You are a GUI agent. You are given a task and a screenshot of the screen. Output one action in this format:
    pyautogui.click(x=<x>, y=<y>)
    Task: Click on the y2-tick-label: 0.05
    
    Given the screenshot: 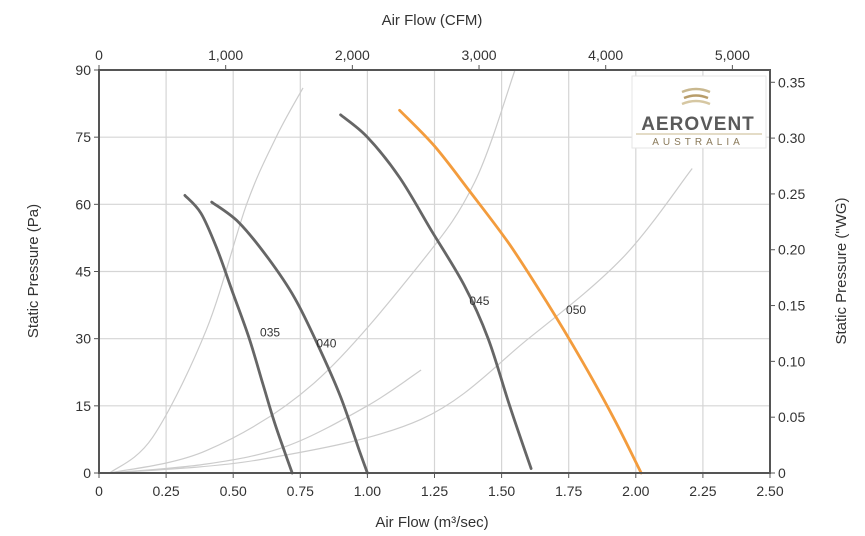 What is the action you would take?
    pyautogui.click(x=791, y=417)
    